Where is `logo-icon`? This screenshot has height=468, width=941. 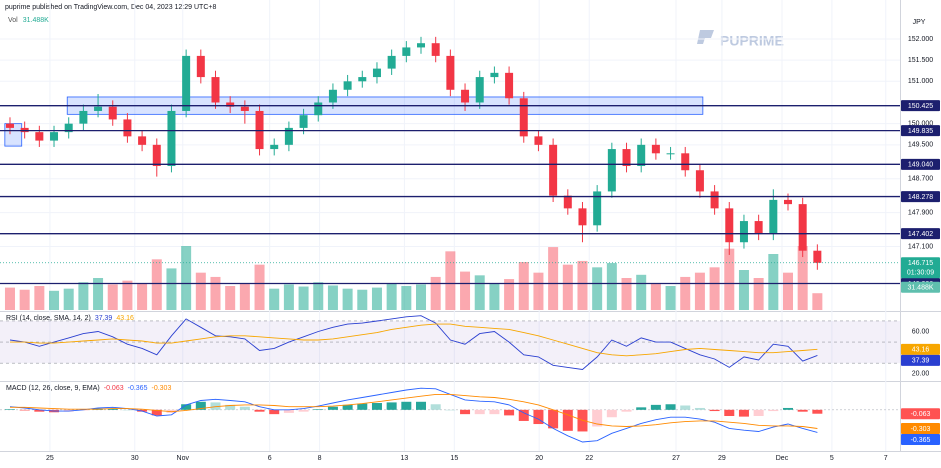
logo-icon is located at coordinates (705, 37).